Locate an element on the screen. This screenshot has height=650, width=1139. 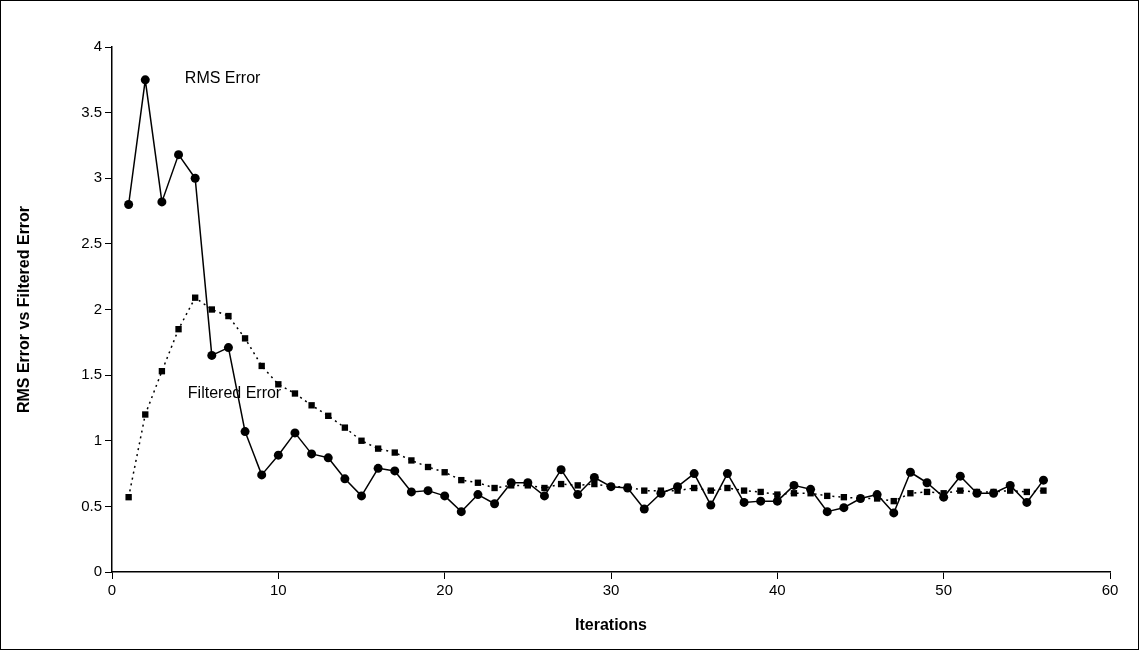
y-tick-label: 2 is located at coordinates (97, 308).